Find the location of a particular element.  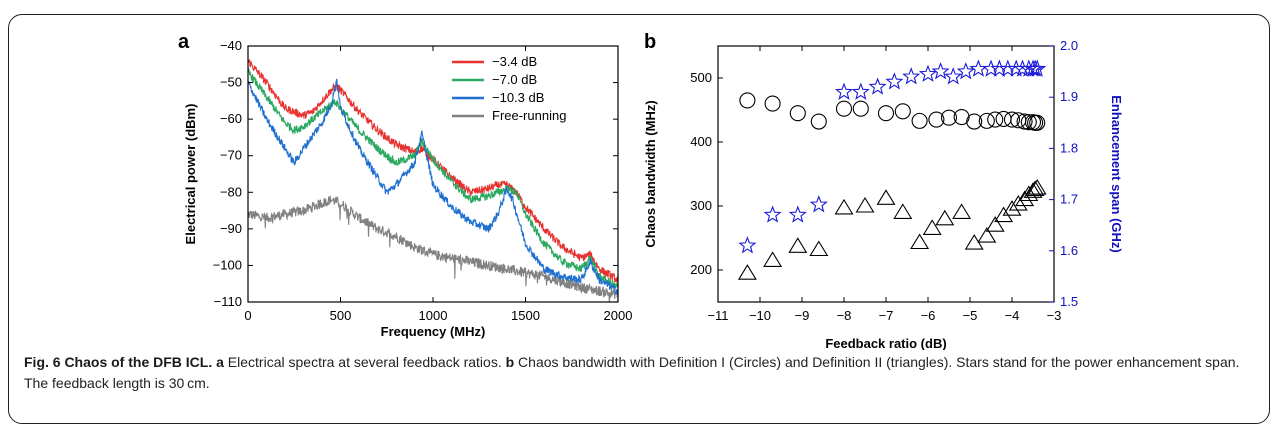

y-tick-label: −40 is located at coordinates (231, 45).